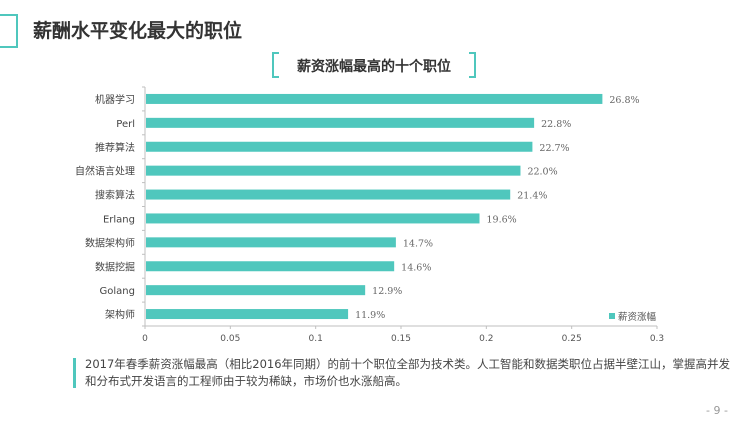 The height and width of the screenshot is (422, 750). What do you see at coordinates (110, 242) in the screenshot?
I see `category-label: 数据架构师` at bounding box center [110, 242].